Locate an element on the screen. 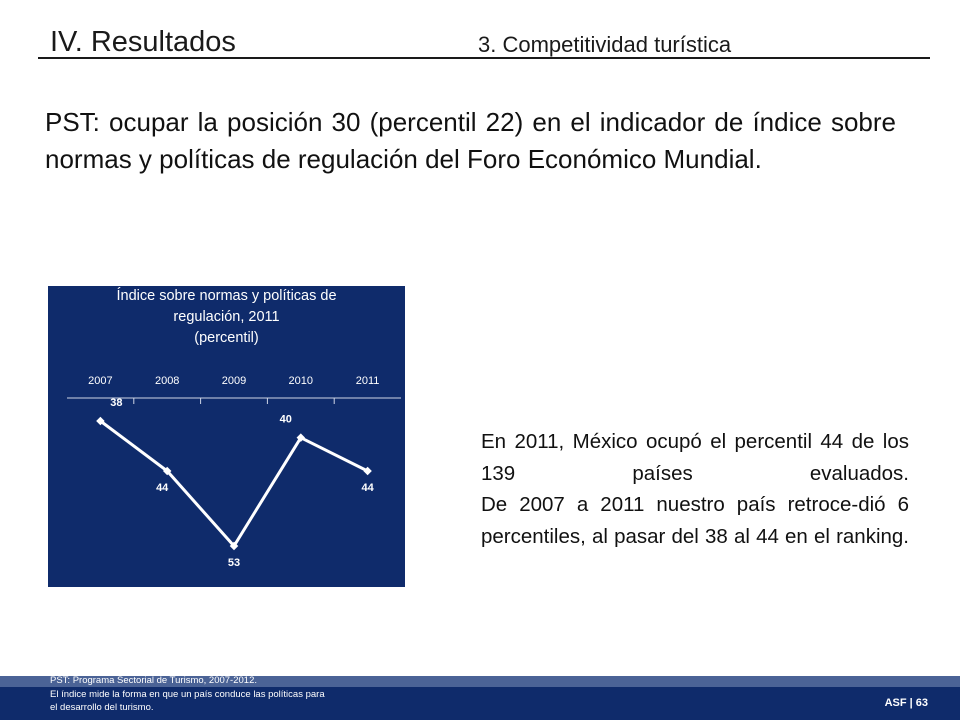 The width and height of the screenshot is (960, 720). data-point-2008 is located at coordinates (167, 471).